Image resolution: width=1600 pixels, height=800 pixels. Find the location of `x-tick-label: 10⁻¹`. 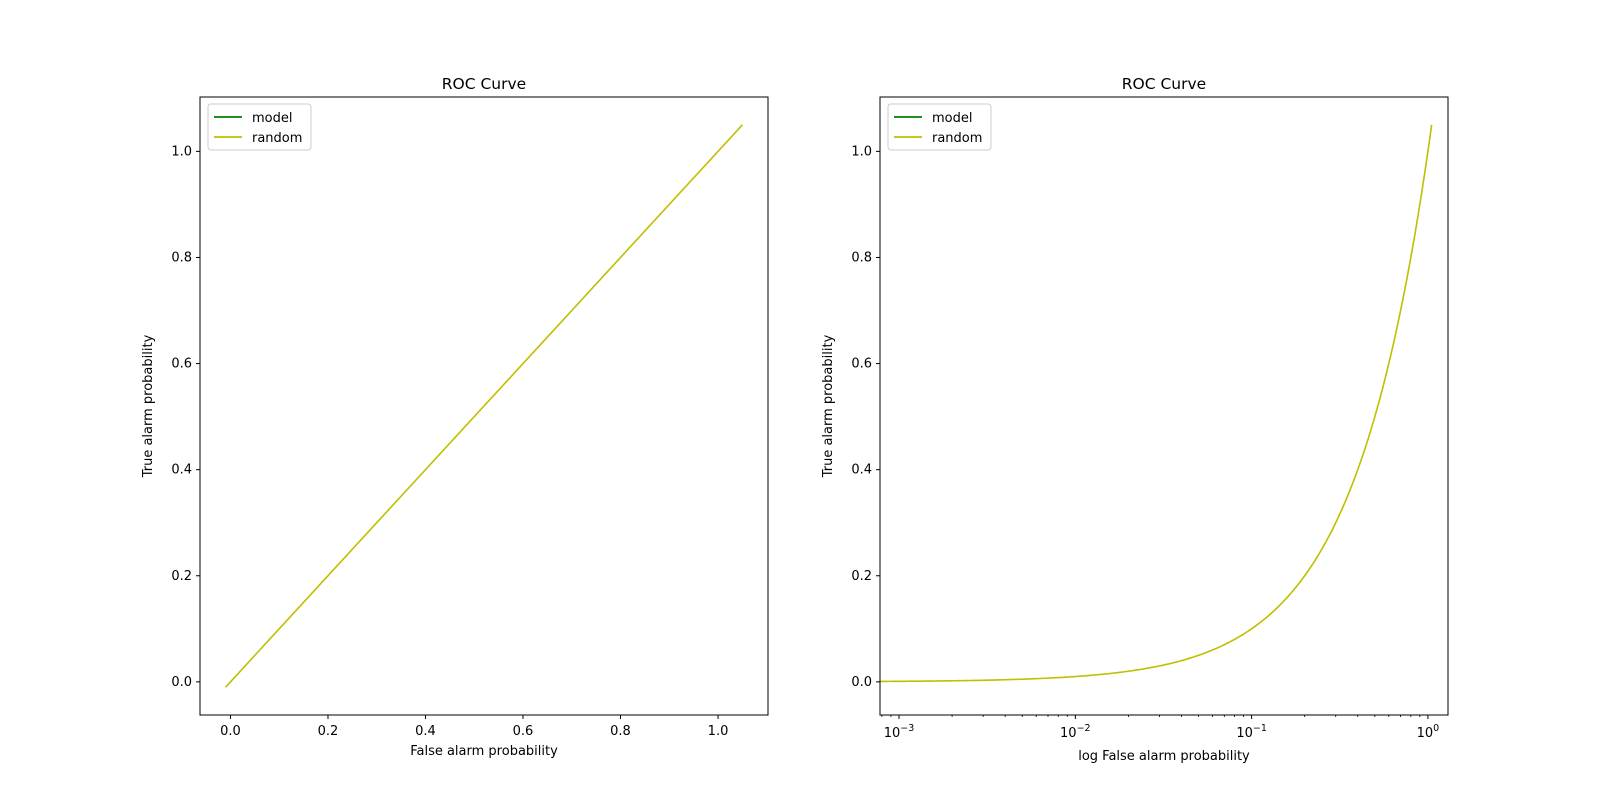

x-tick-label: 10⁻¹ is located at coordinates (1251, 732).